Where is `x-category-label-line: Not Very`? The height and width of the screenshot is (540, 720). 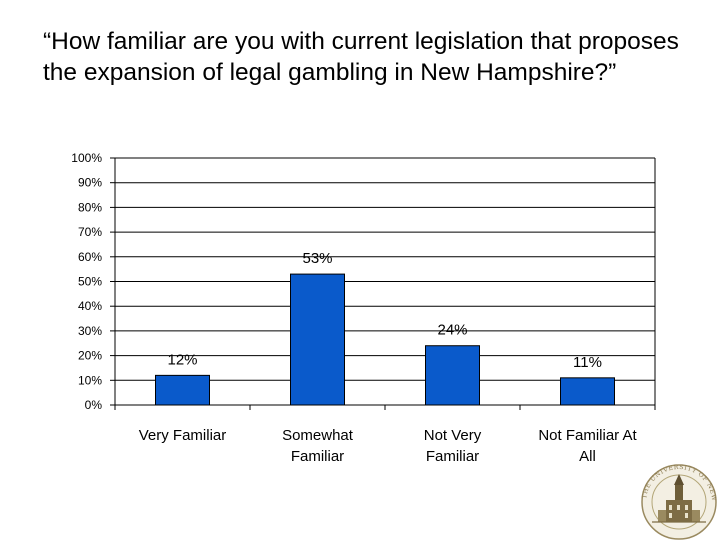
x-category-label-line: Not Very is located at coordinates (453, 435).